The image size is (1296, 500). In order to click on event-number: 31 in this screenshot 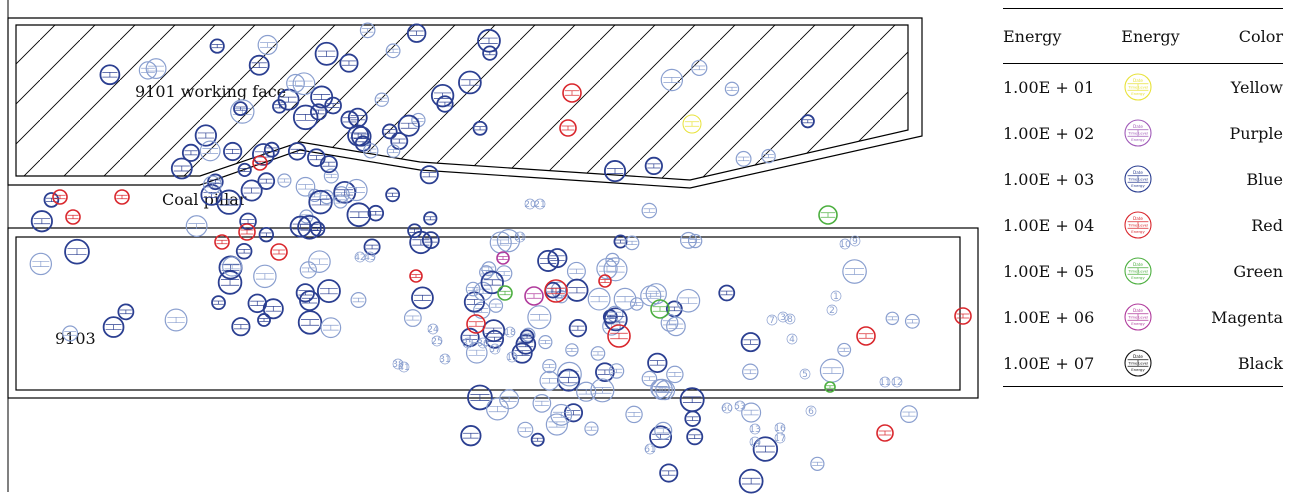, I will do `click(444, 360)`.